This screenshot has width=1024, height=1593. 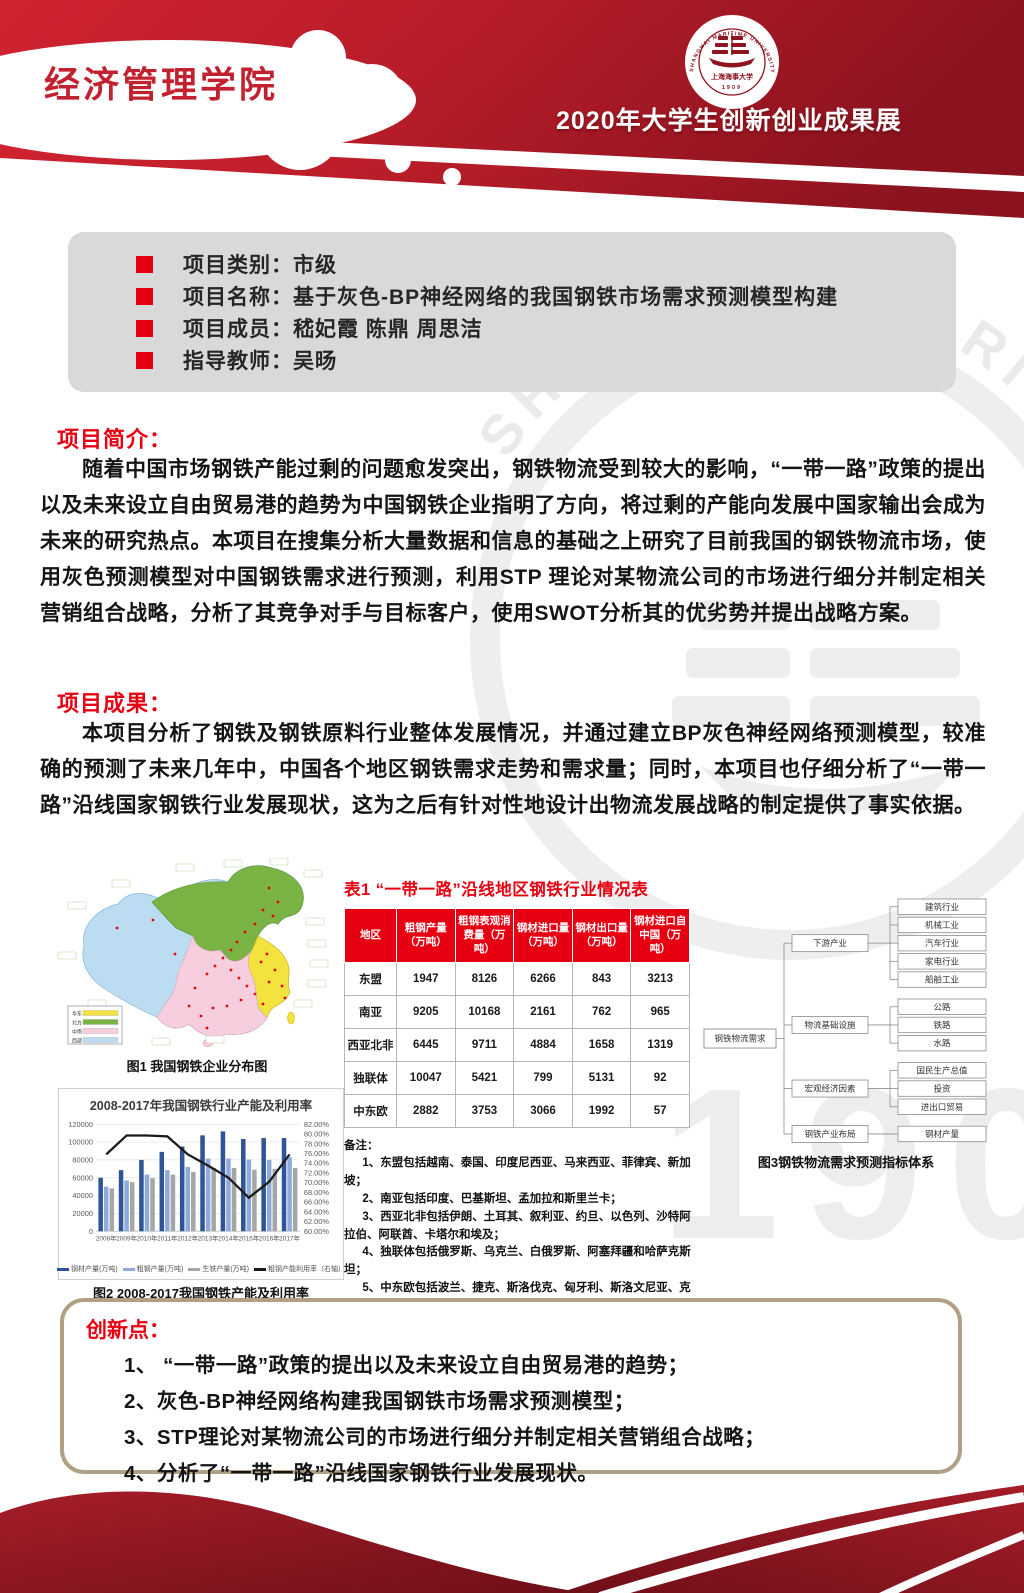 What do you see at coordinates (601, 1110) in the screenshot?
I see `table-cell: 1992` at bounding box center [601, 1110].